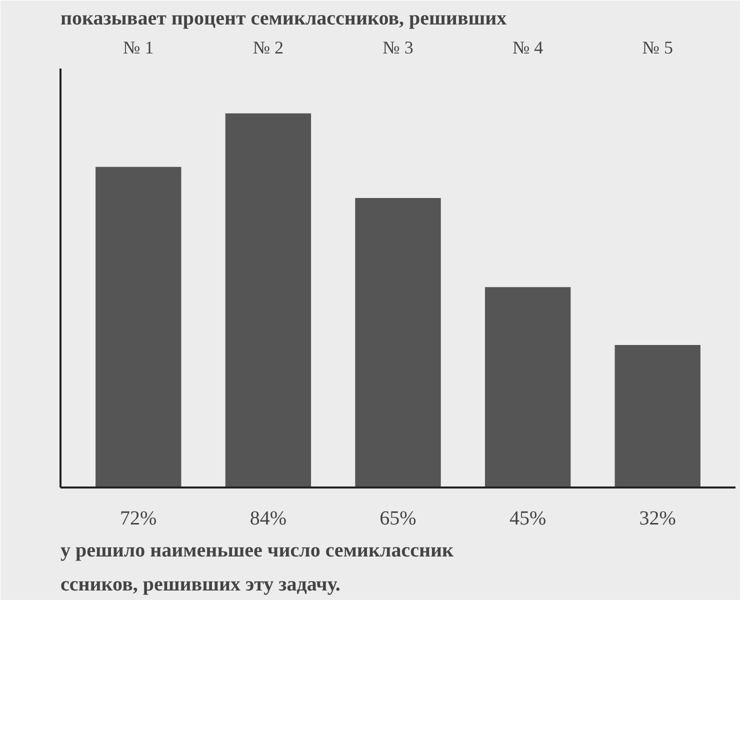  I want to click on text: ссников, решивших эту задачу., so click(200, 585).